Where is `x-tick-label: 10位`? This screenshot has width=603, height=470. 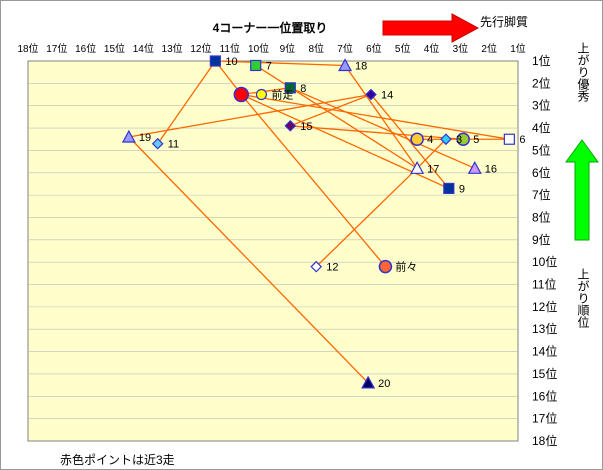
x-tick-label: 10位 is located at coordinates (258, 48).